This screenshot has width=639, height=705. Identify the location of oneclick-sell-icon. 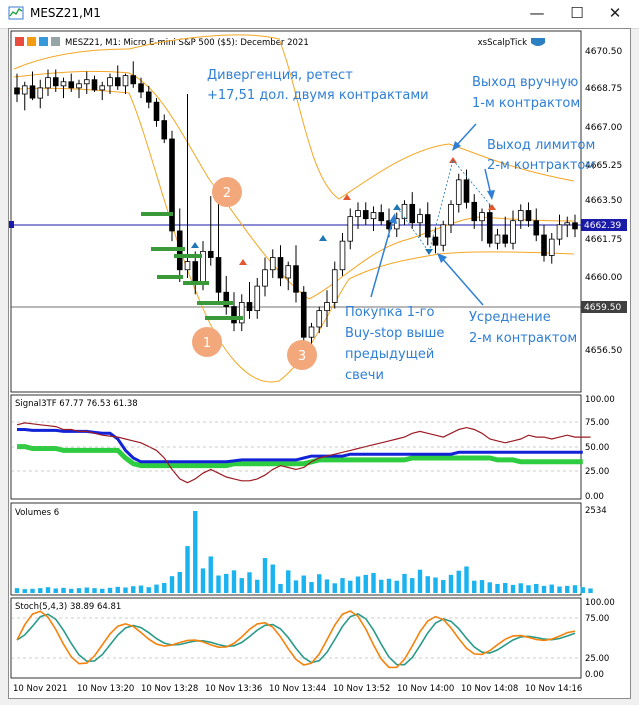
(19, 41).